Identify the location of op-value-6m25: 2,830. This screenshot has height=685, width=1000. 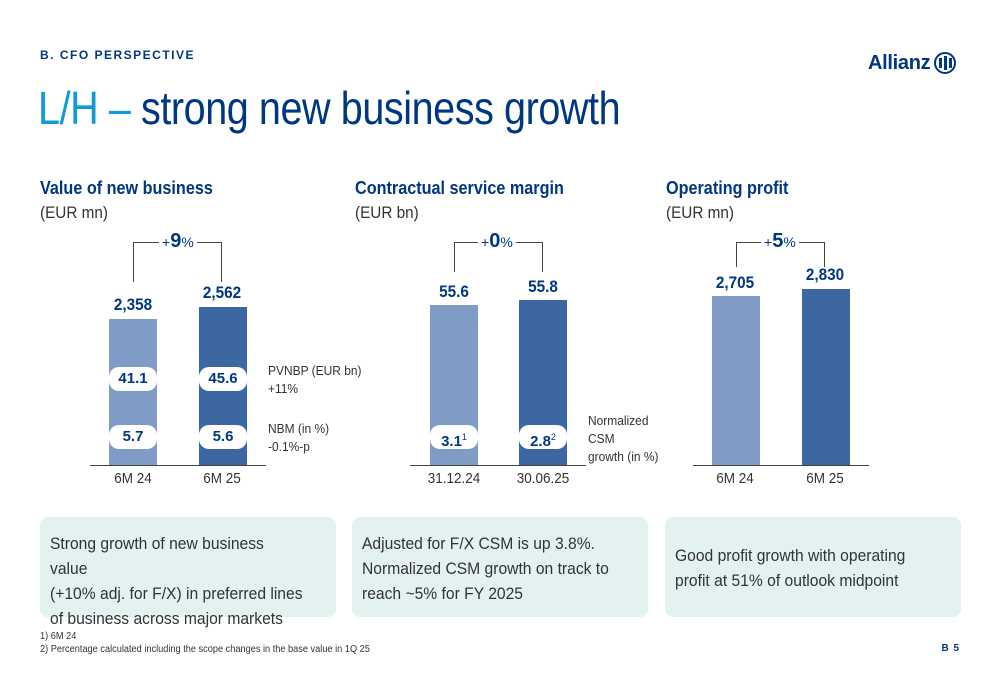
(825, 274).